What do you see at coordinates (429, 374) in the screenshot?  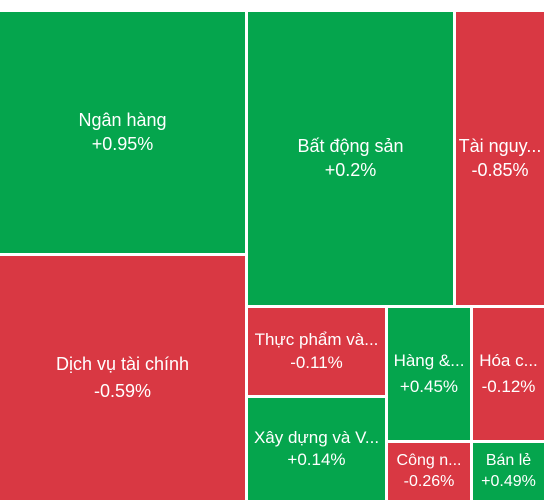 I see `tile-hang-ca-nhan: Hàng &... +0.45%` at bounding box center [429, 374].